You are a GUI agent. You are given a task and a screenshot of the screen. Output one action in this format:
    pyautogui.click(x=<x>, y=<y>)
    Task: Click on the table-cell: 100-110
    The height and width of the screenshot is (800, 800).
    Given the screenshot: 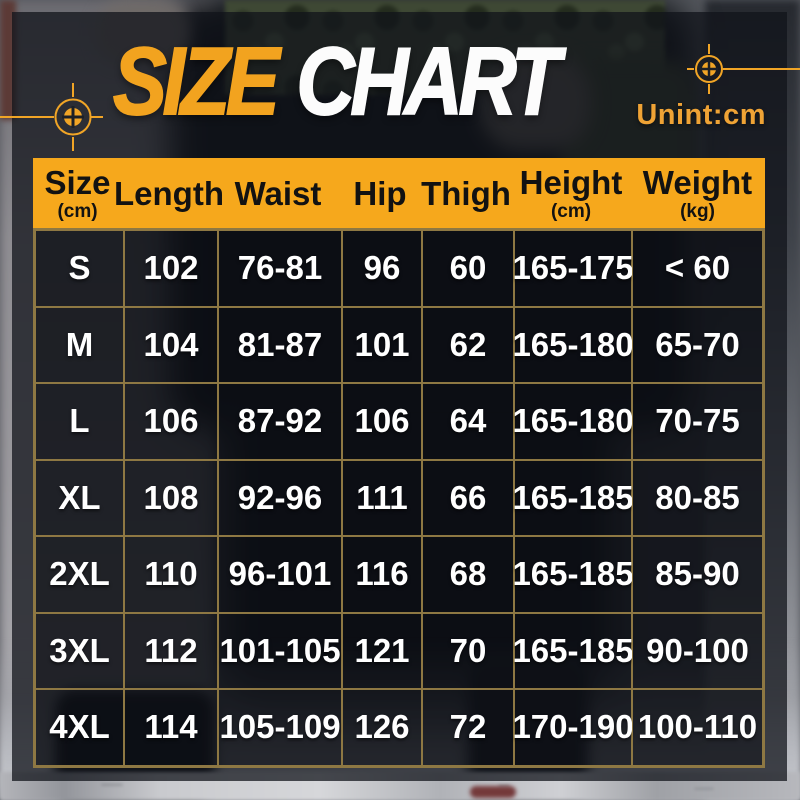 What is the action you would take?
    pyautogui.click(x=697, y=727)
    